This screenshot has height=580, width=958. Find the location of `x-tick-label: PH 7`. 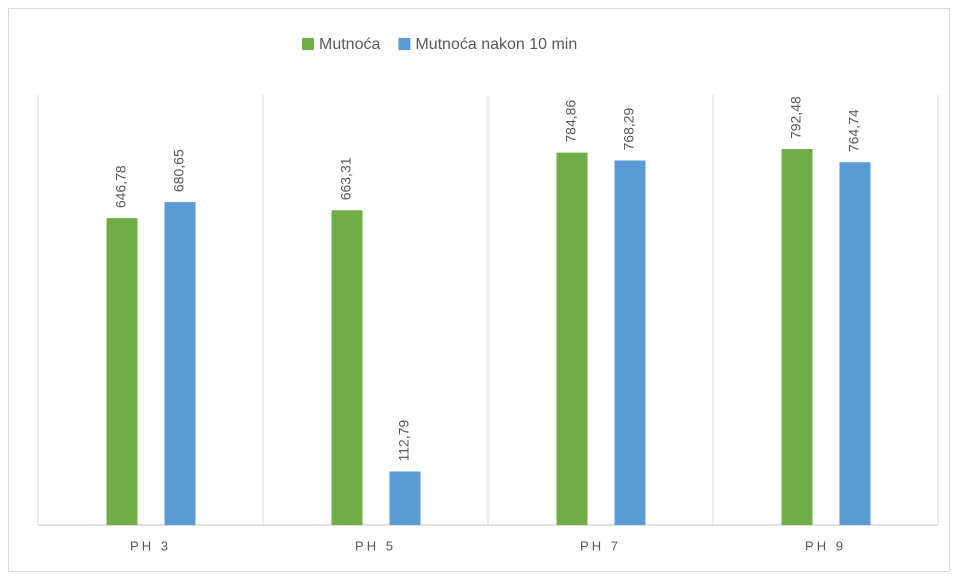

x-tick-label: PH 7 is located at coordinates (600, 545).